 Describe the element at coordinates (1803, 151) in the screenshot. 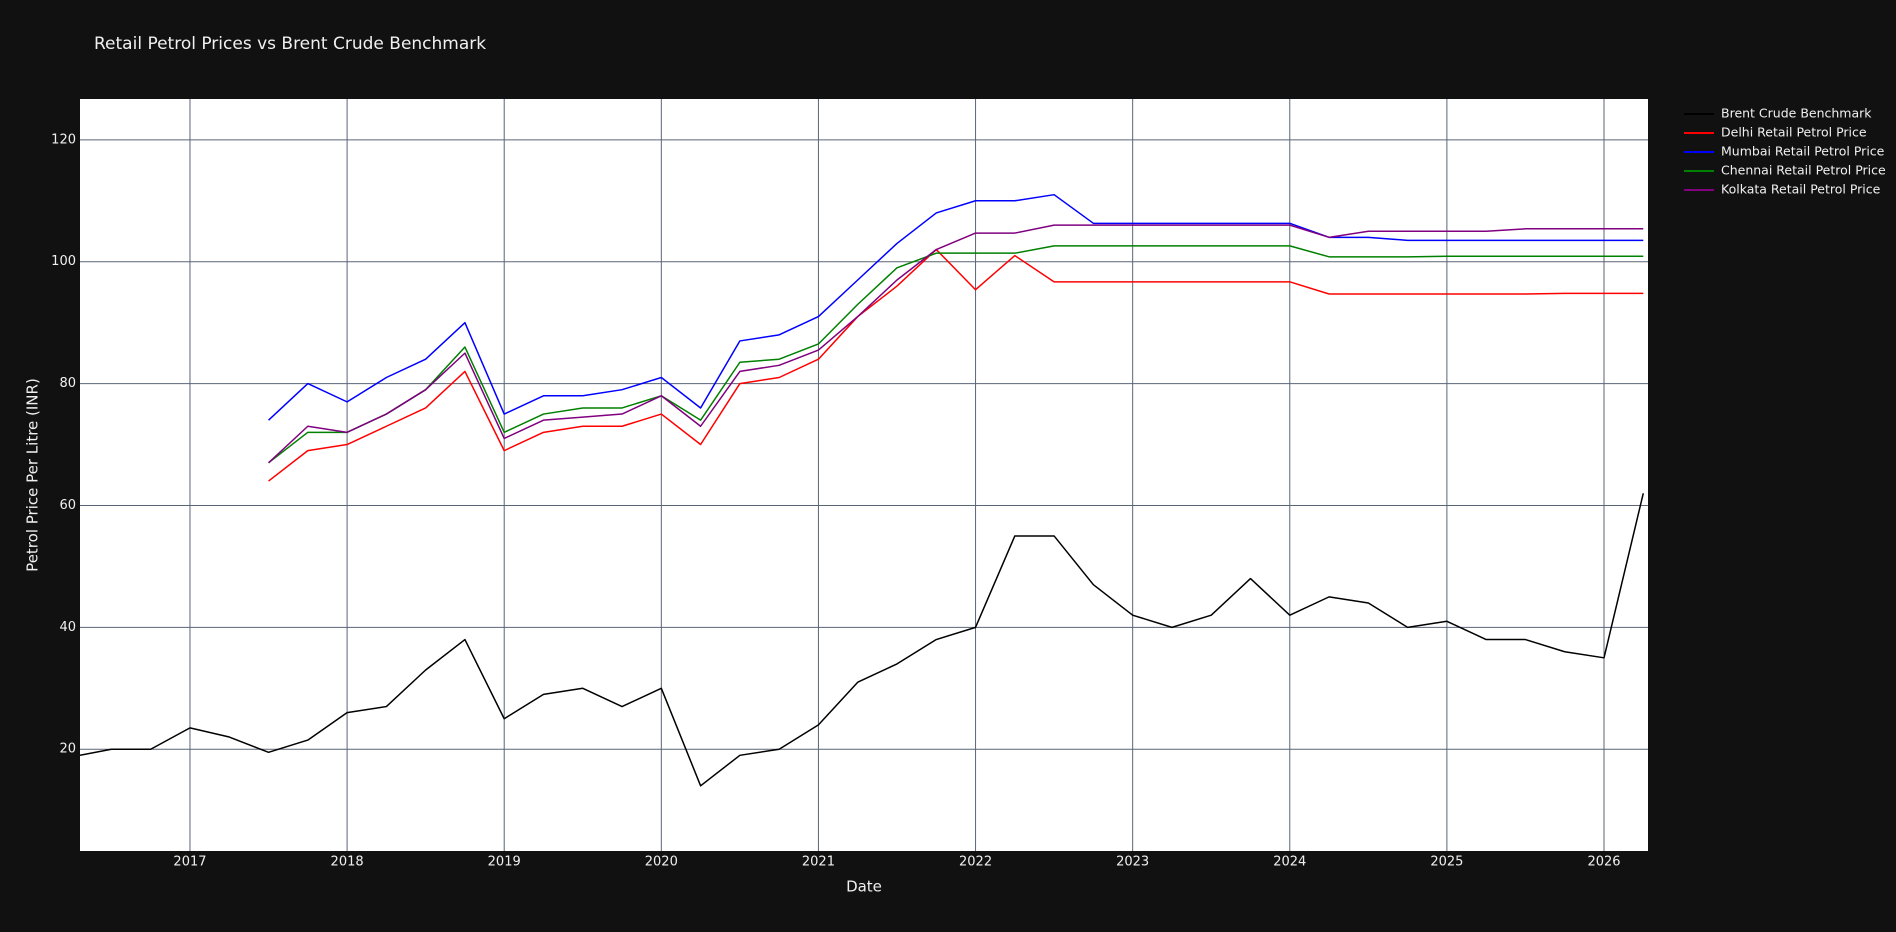

I see `legend-label: Mumbai Retail Petrol Price` at that location.